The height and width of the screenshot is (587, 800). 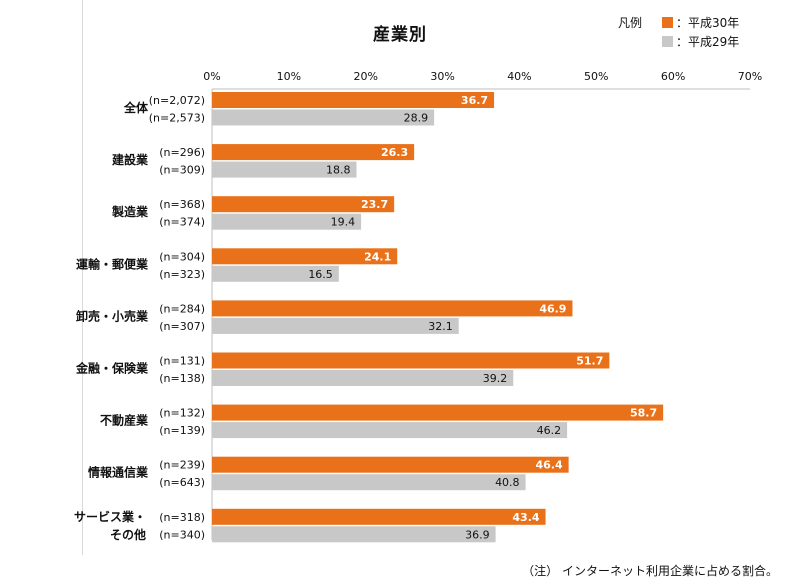 I want to click on n-label-h30: (n=368), so click(x=182, y=204).